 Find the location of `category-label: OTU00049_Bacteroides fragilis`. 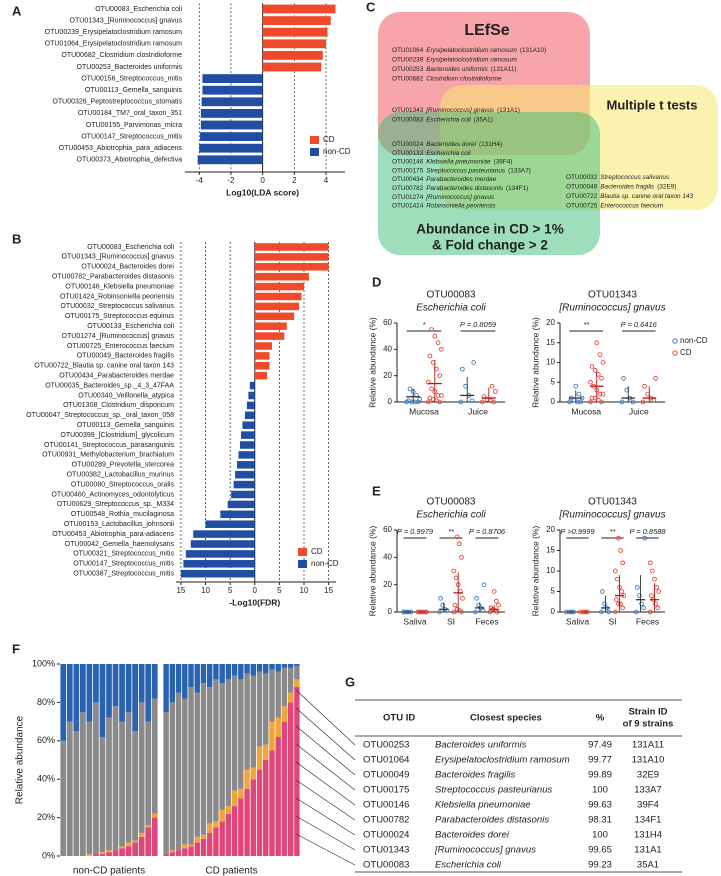

category-label: OTU00049_Bacteroides fragilis is located at coordinates (126, 356).